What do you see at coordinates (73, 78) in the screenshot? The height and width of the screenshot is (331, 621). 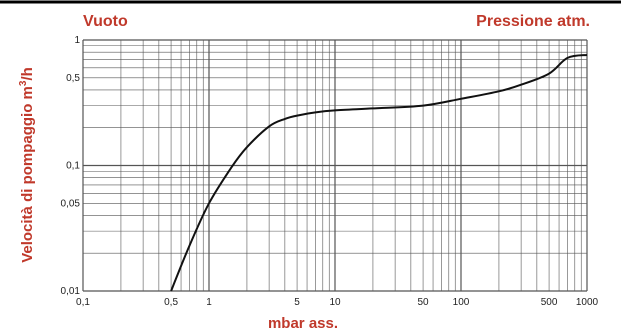 I see `y-tick-label: 0,5` at bounding box center [73, 78].